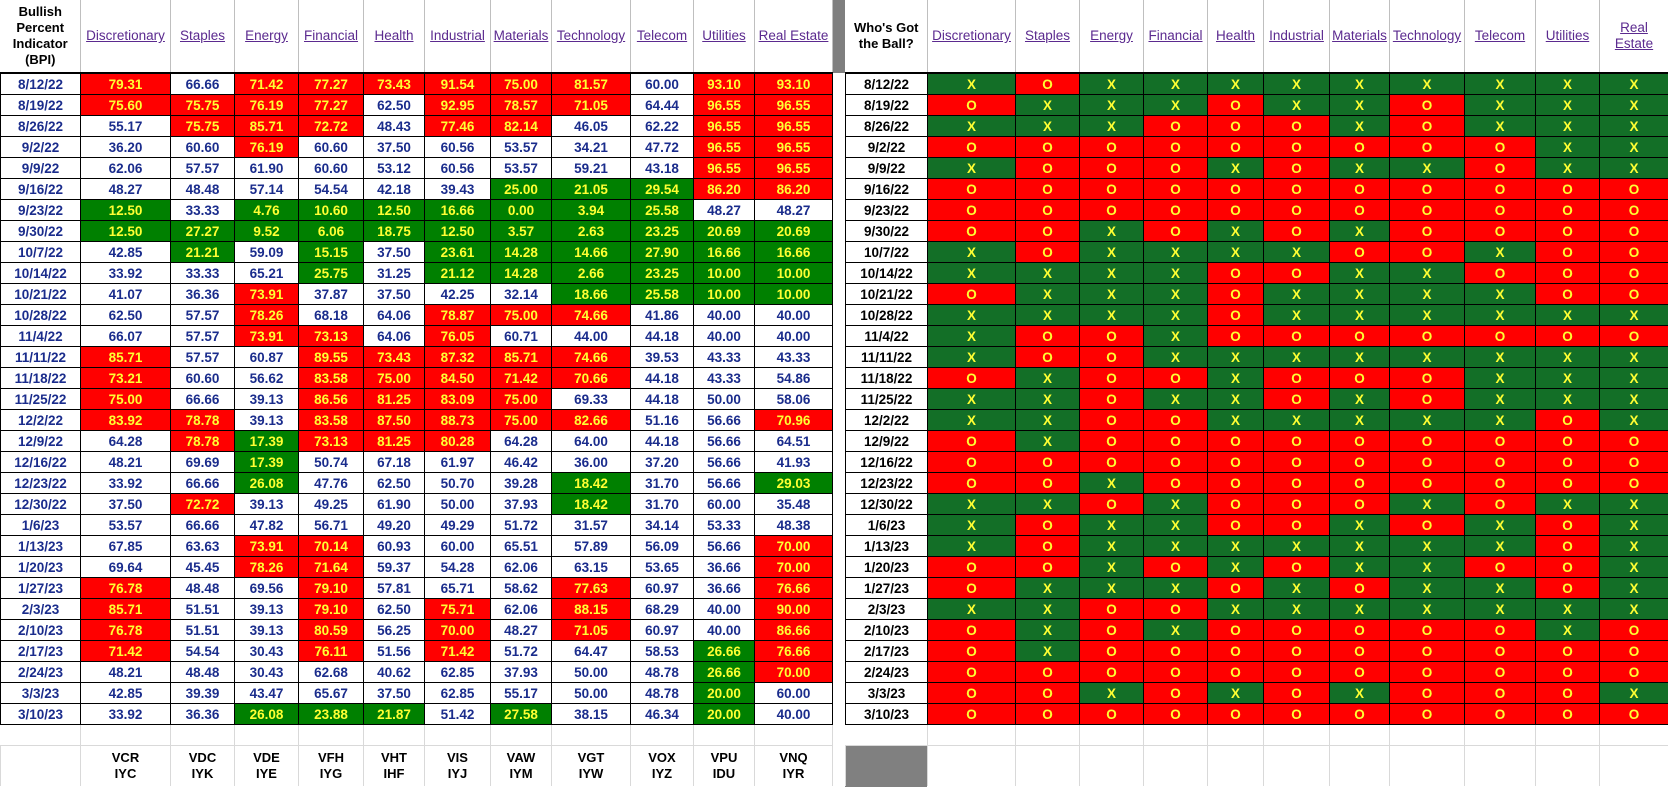  Describe the element at coordinates (591, 441) in the screenshot. I see `bpi-value-cell: 64.00` at that location.